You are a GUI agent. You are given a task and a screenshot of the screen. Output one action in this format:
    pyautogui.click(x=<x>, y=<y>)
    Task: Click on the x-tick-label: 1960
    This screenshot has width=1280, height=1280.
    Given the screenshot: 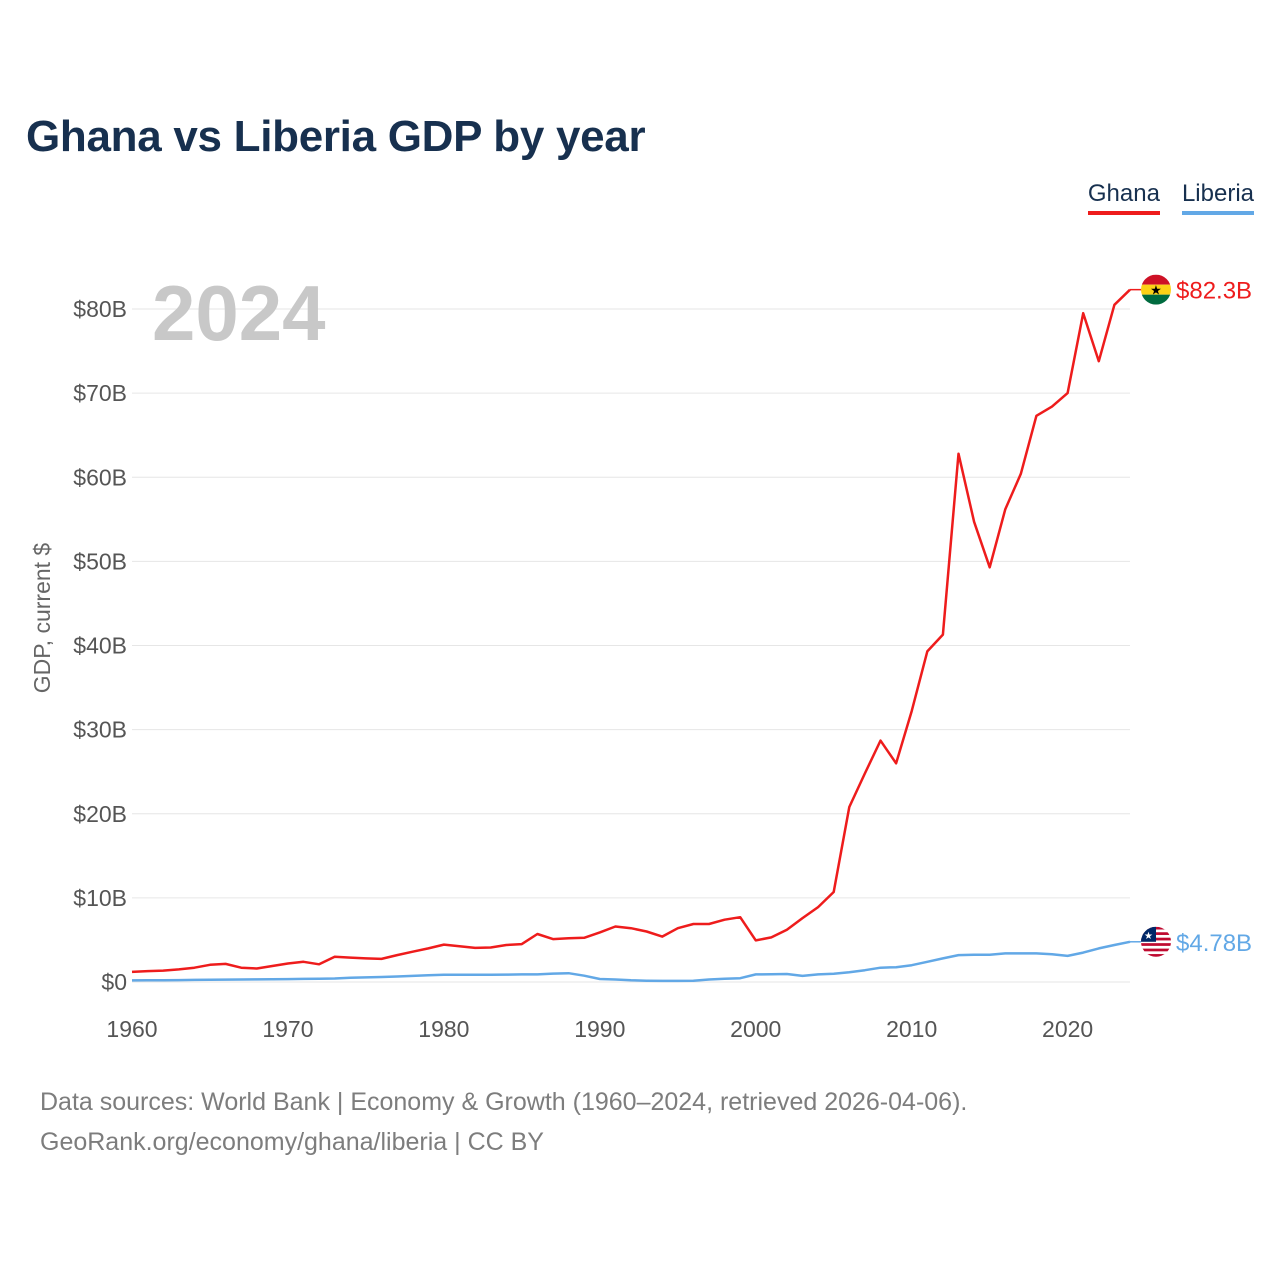 What is the action you would take?
    pyautogui.click(x=131, y=1029)
    